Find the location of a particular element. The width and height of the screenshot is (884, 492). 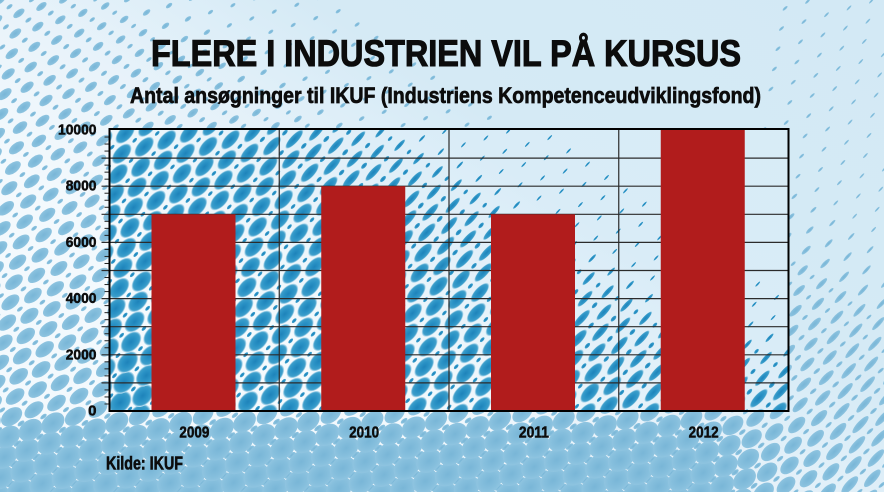

svg-text: 4000 is located at coordinates (81, 298).